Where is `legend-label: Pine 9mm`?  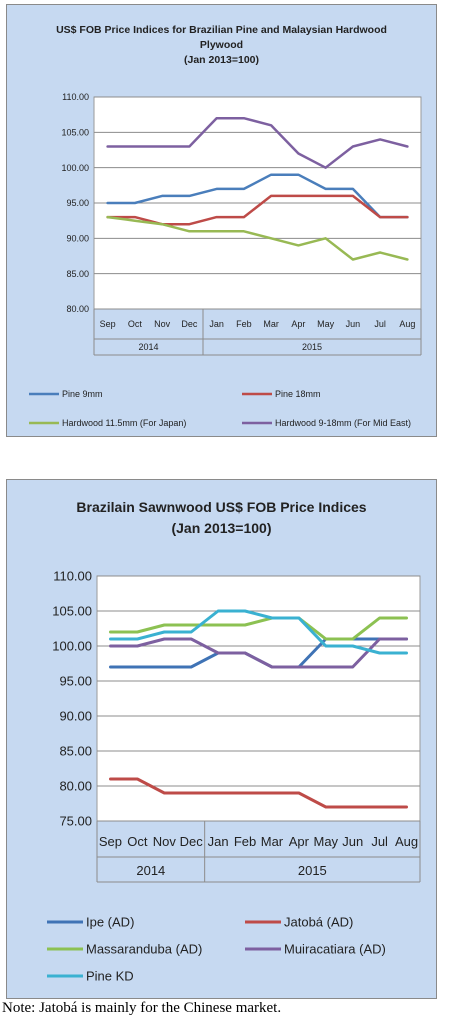
legend-label: Pine 9mm is located at coordinates (82, 394).